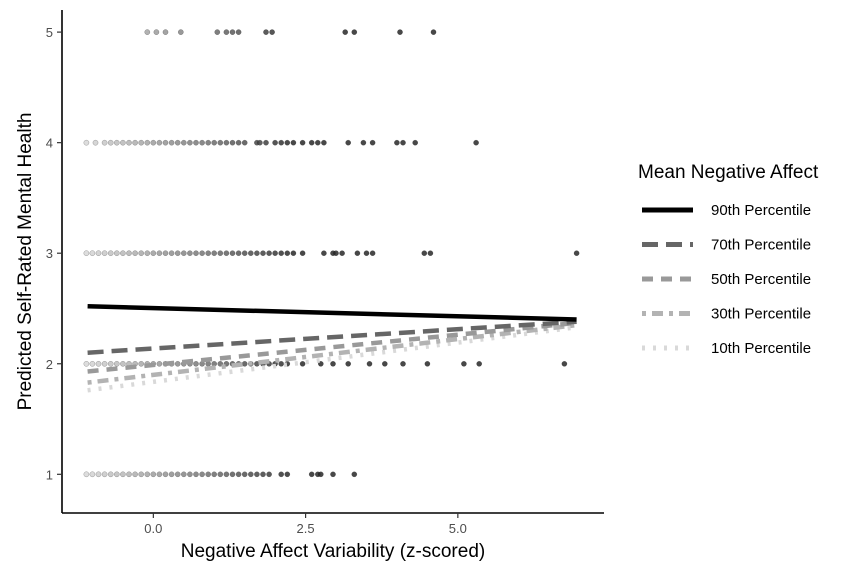  I want to click on legend-label: 50th Percentile, so click(761, 279).